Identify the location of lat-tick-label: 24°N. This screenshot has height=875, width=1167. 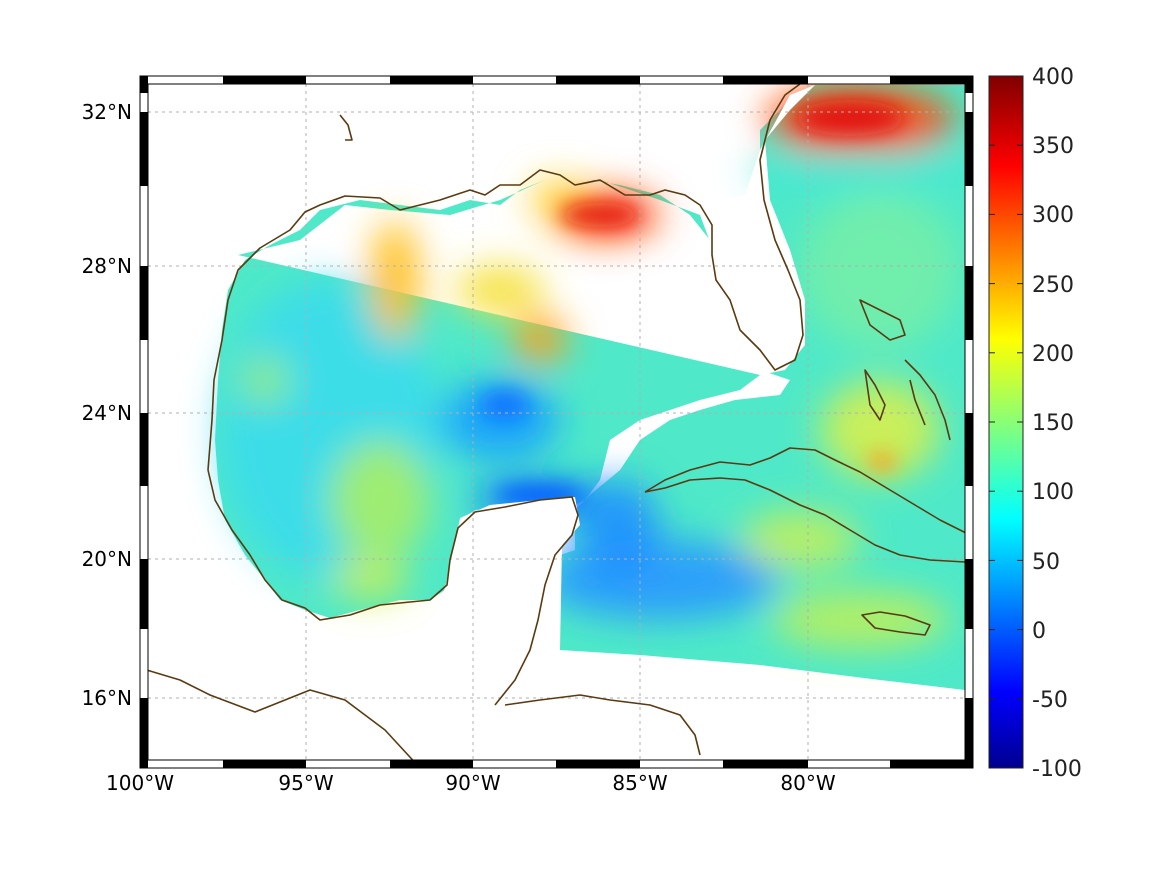
(107, 413).